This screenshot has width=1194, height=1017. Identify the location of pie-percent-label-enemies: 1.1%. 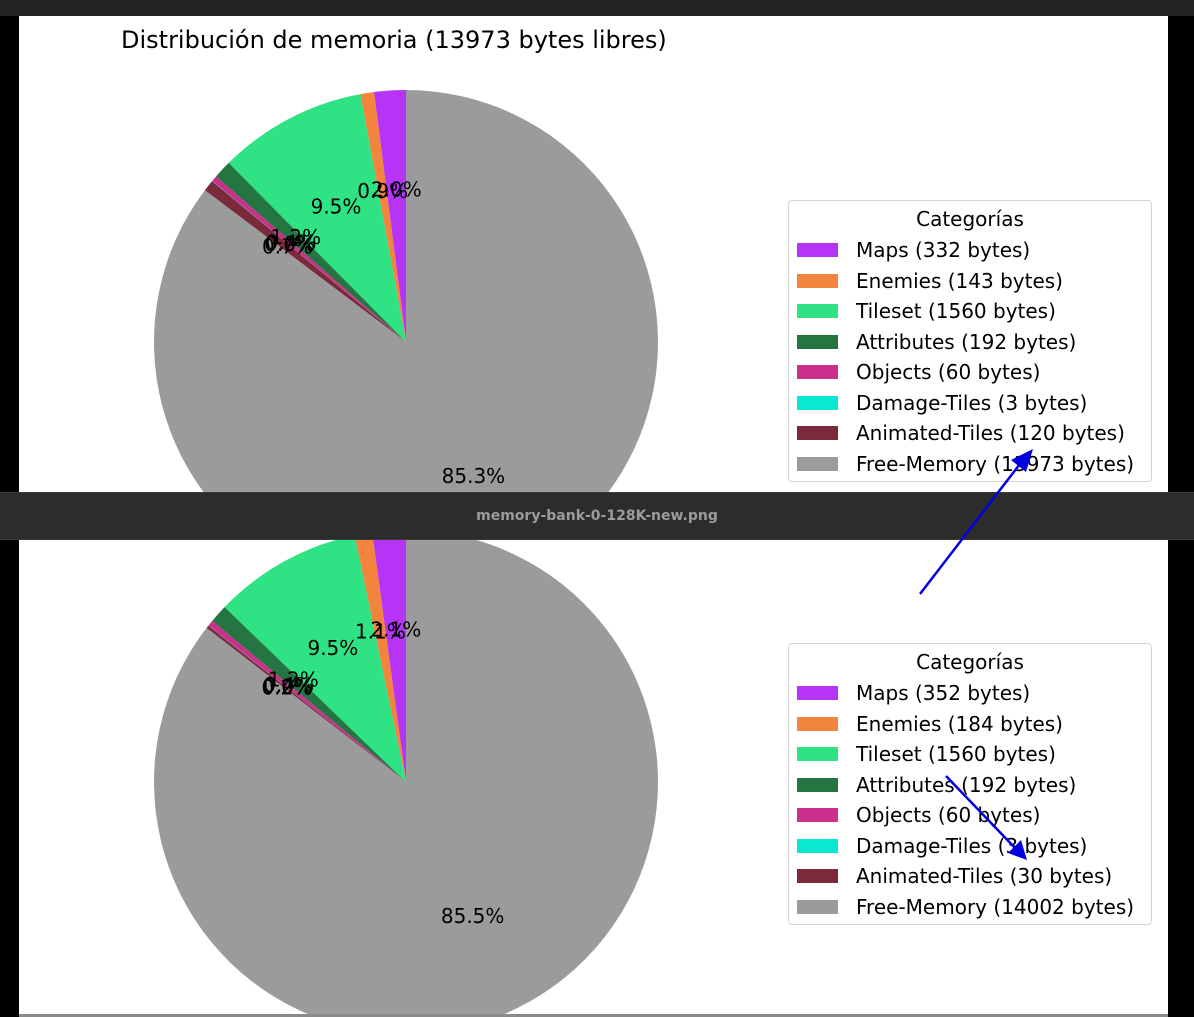
(380, 631).